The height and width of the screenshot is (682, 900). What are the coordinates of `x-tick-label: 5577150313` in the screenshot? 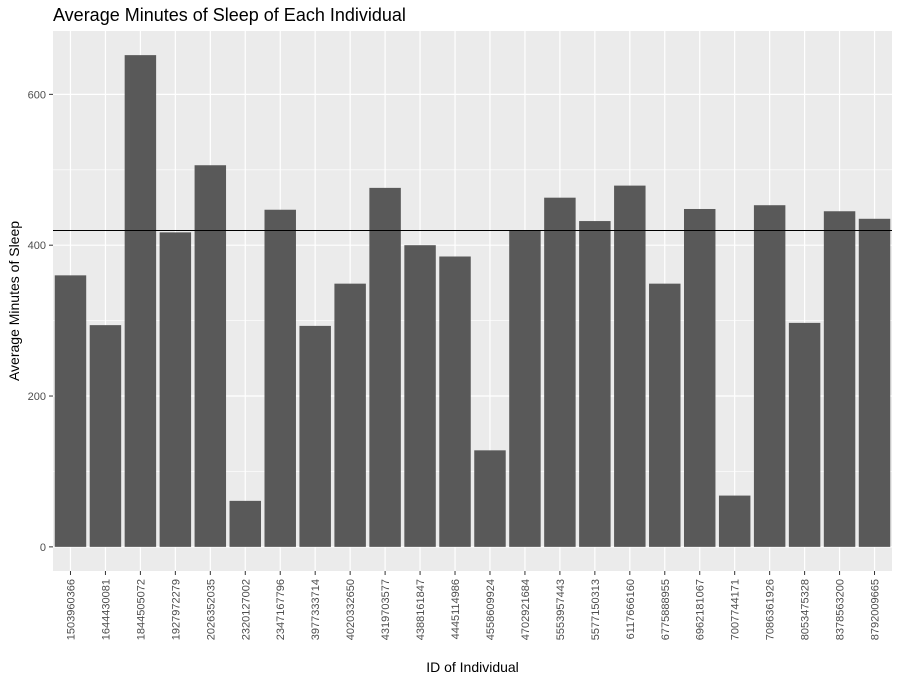 It's located at (596, 609).